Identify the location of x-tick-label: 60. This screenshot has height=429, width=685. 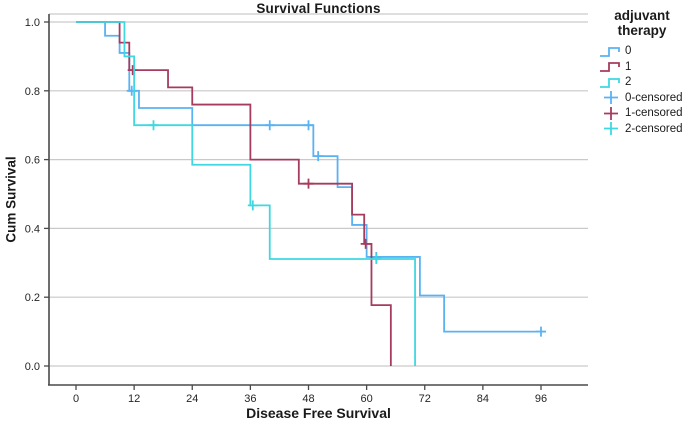
(367, 399).